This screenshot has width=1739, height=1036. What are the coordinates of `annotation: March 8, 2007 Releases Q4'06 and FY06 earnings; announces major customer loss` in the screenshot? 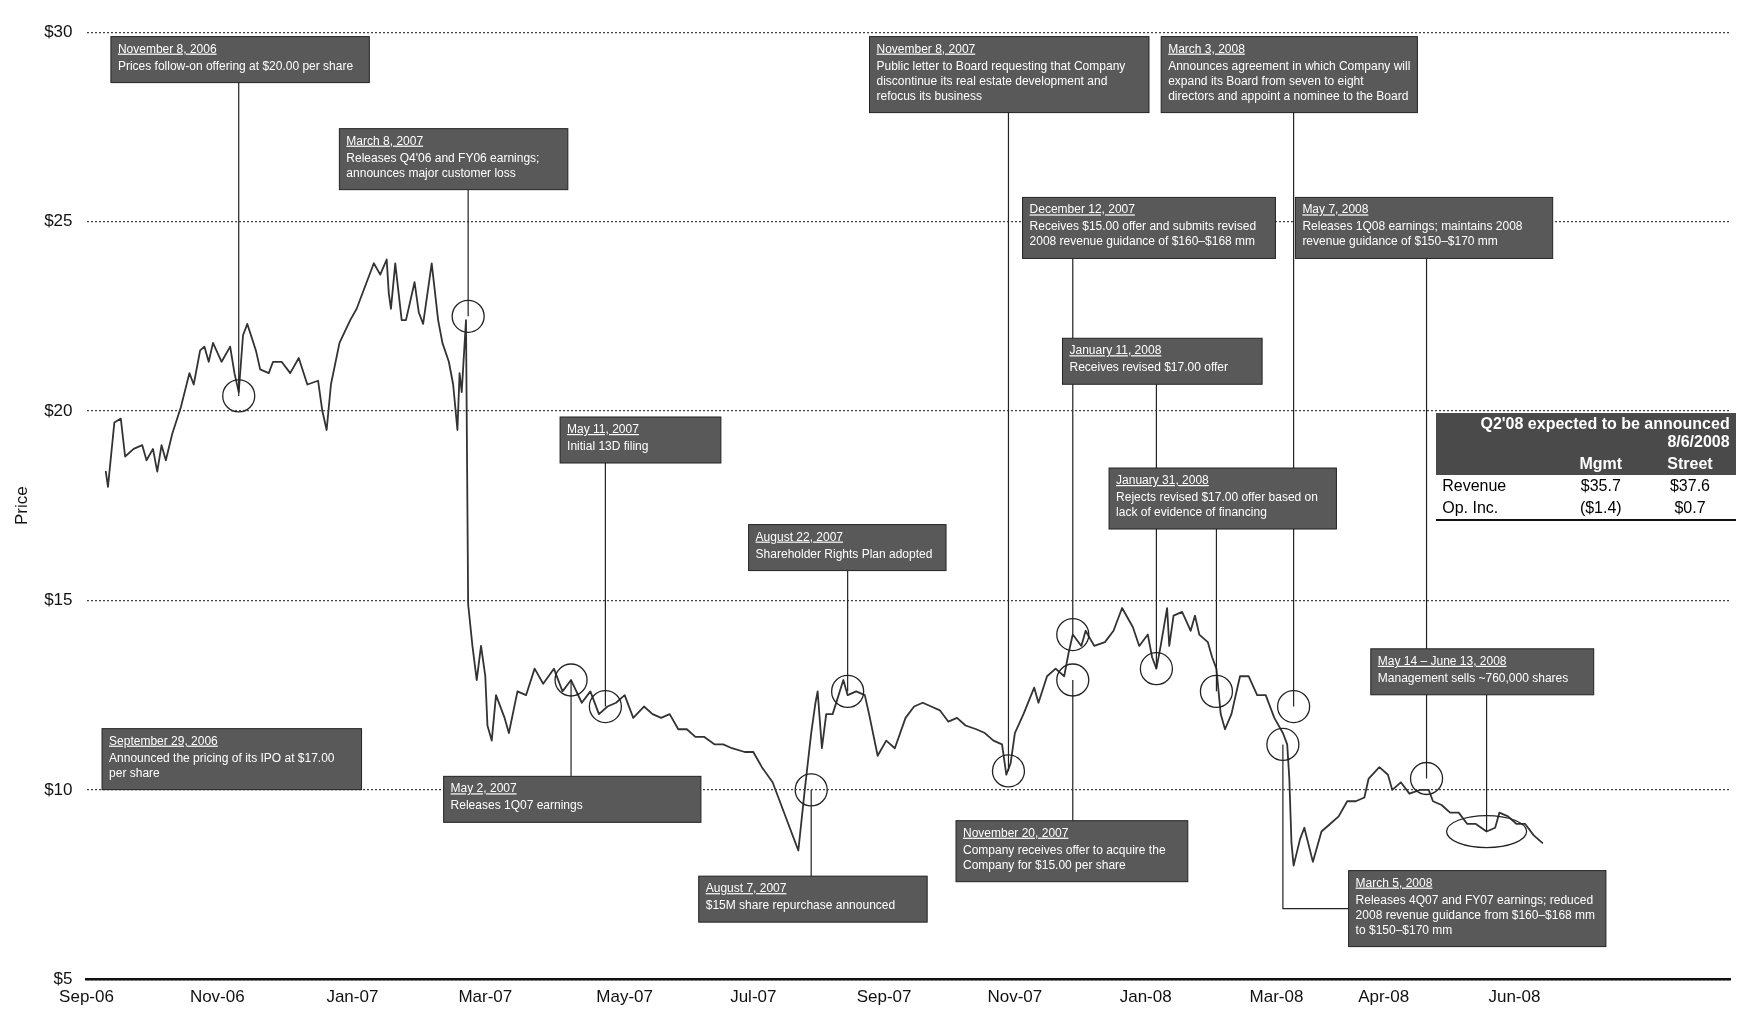 It's located at (443, 156).